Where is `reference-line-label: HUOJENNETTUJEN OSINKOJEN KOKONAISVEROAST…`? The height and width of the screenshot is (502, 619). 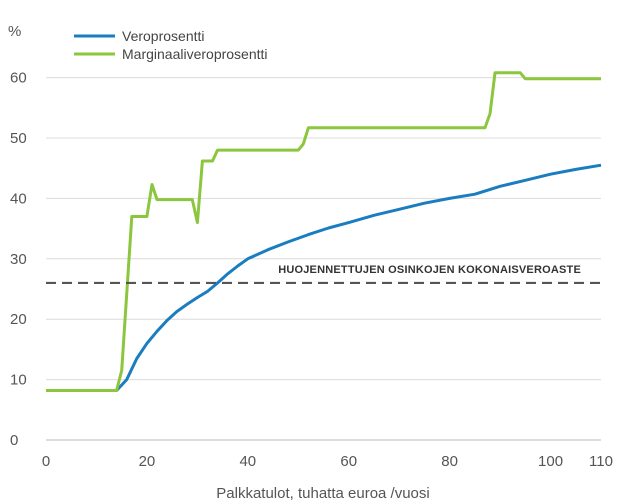
reference-line-label: HUOJENNETTUJEN OSINKOJEN KOKONAISVEROAST… is located at coordinates (429, 270).